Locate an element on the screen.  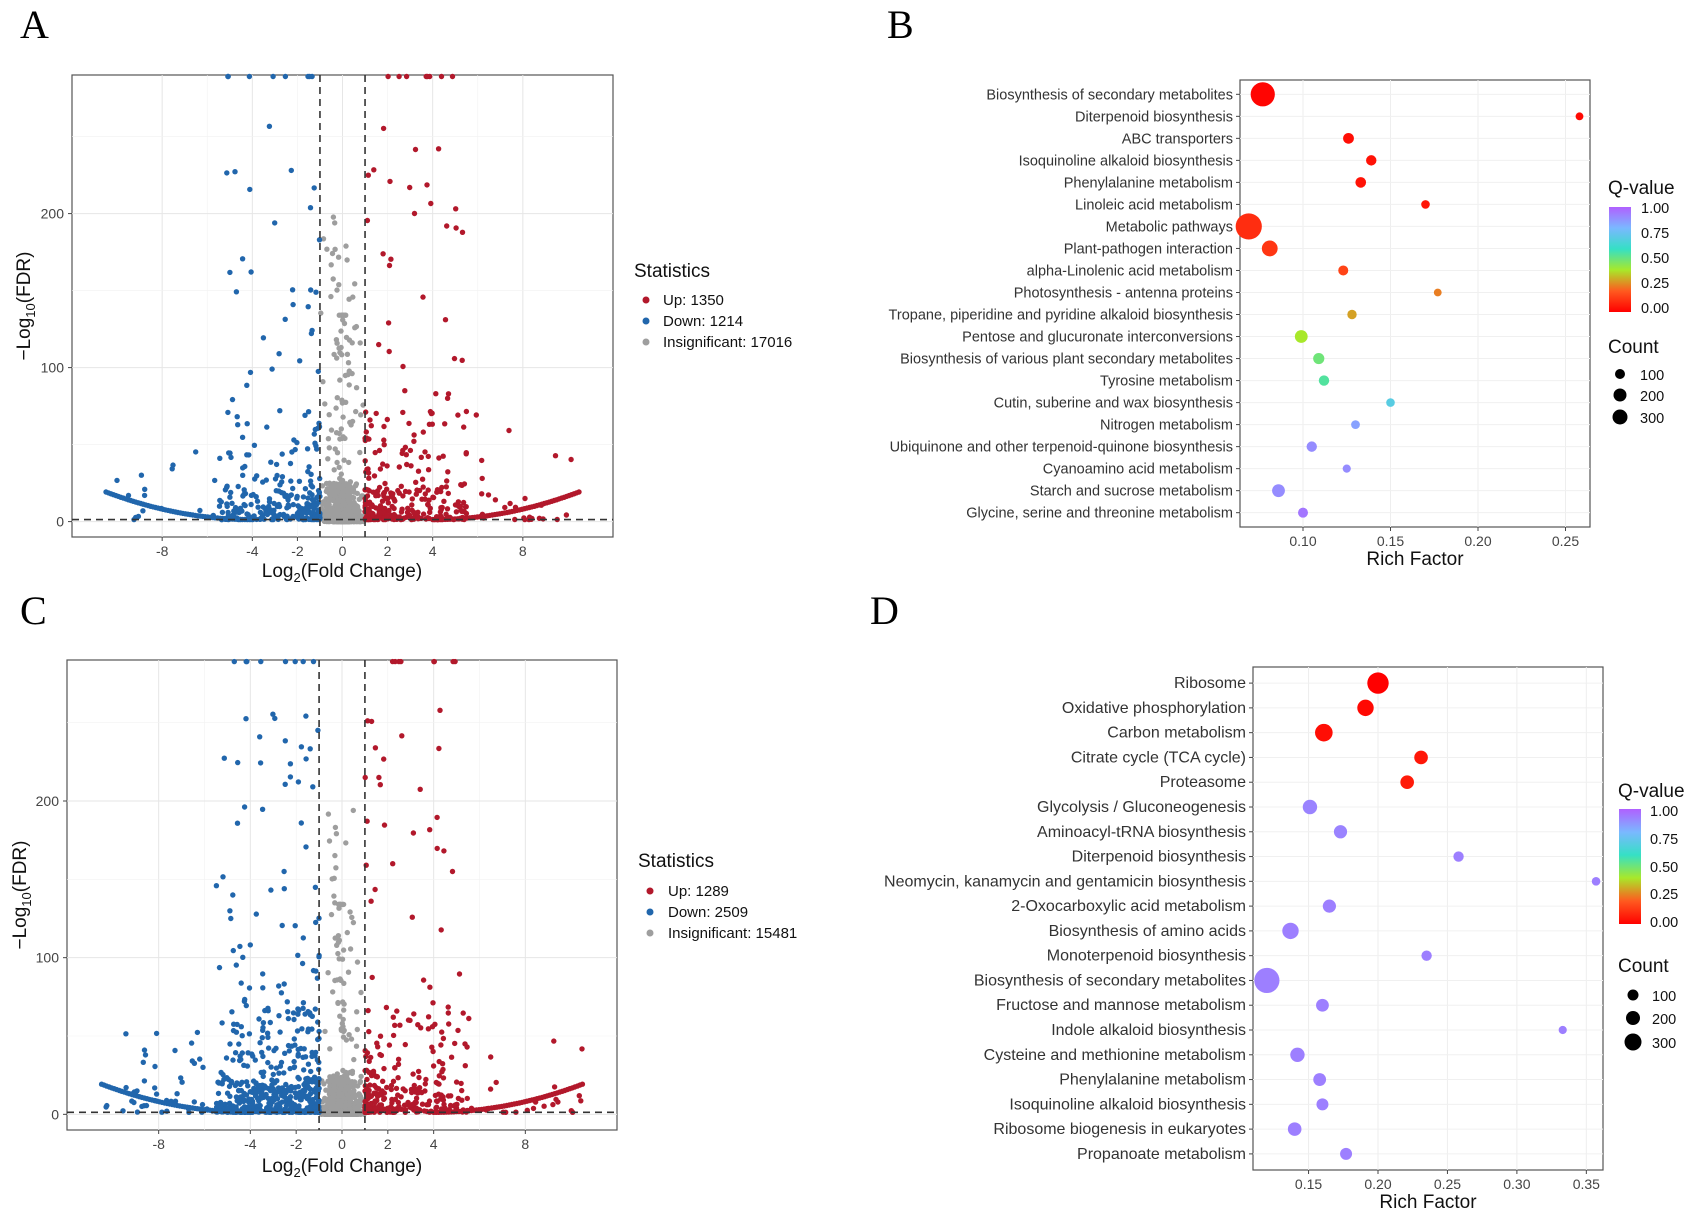
count-legend-title: Count is located at coordinates (1643, 966).